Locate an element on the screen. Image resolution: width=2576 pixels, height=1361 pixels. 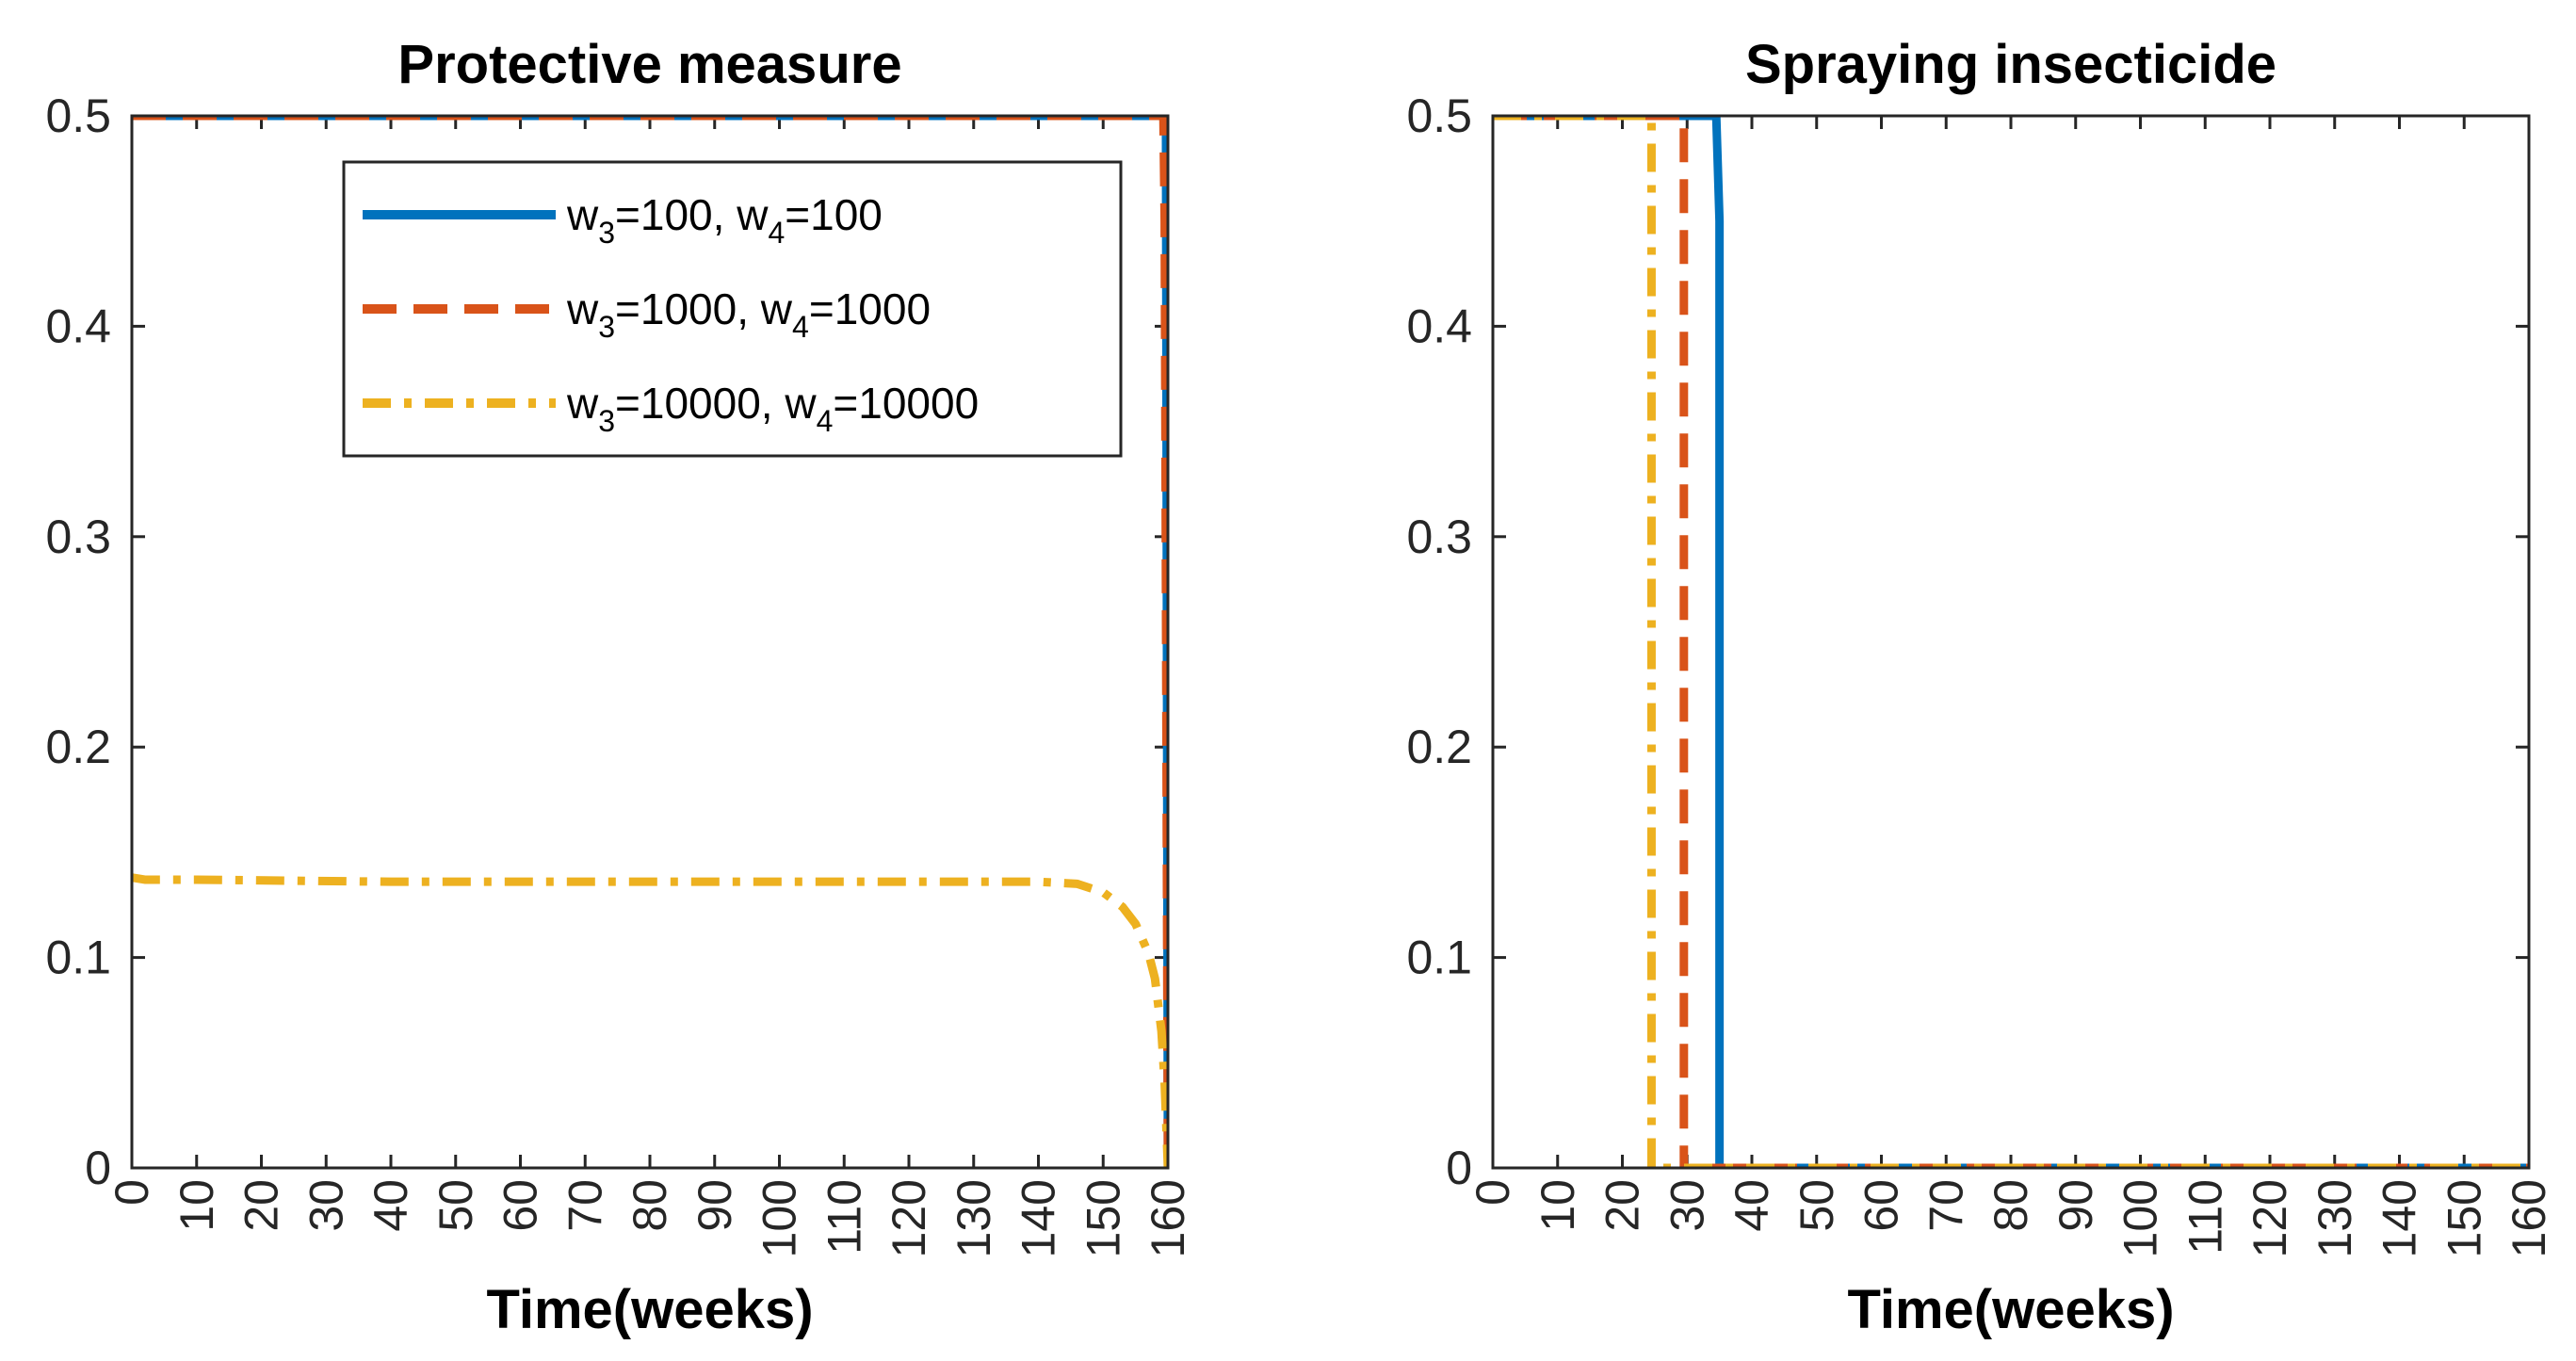
spraying-insecticide-xtick-label-6: 60 is located at coordinates (1881, 1205).